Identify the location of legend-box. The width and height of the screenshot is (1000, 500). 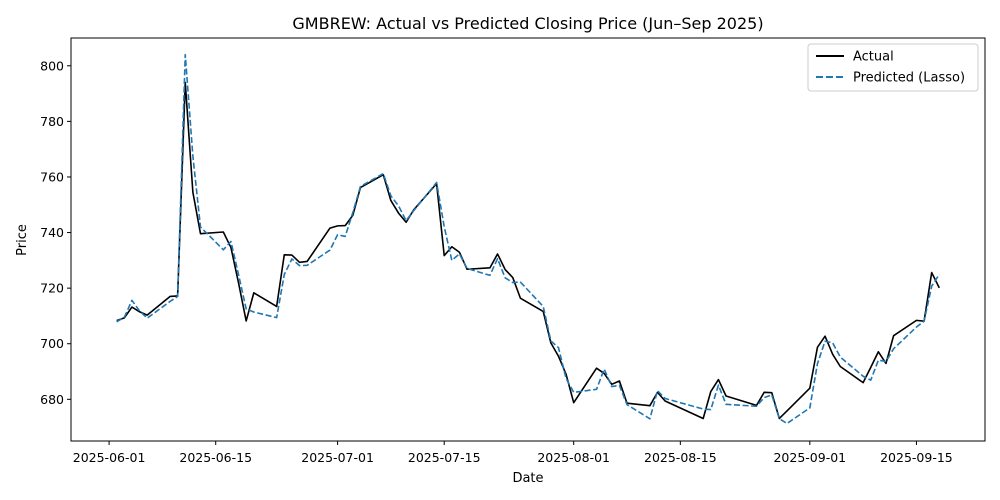
(893, 67).